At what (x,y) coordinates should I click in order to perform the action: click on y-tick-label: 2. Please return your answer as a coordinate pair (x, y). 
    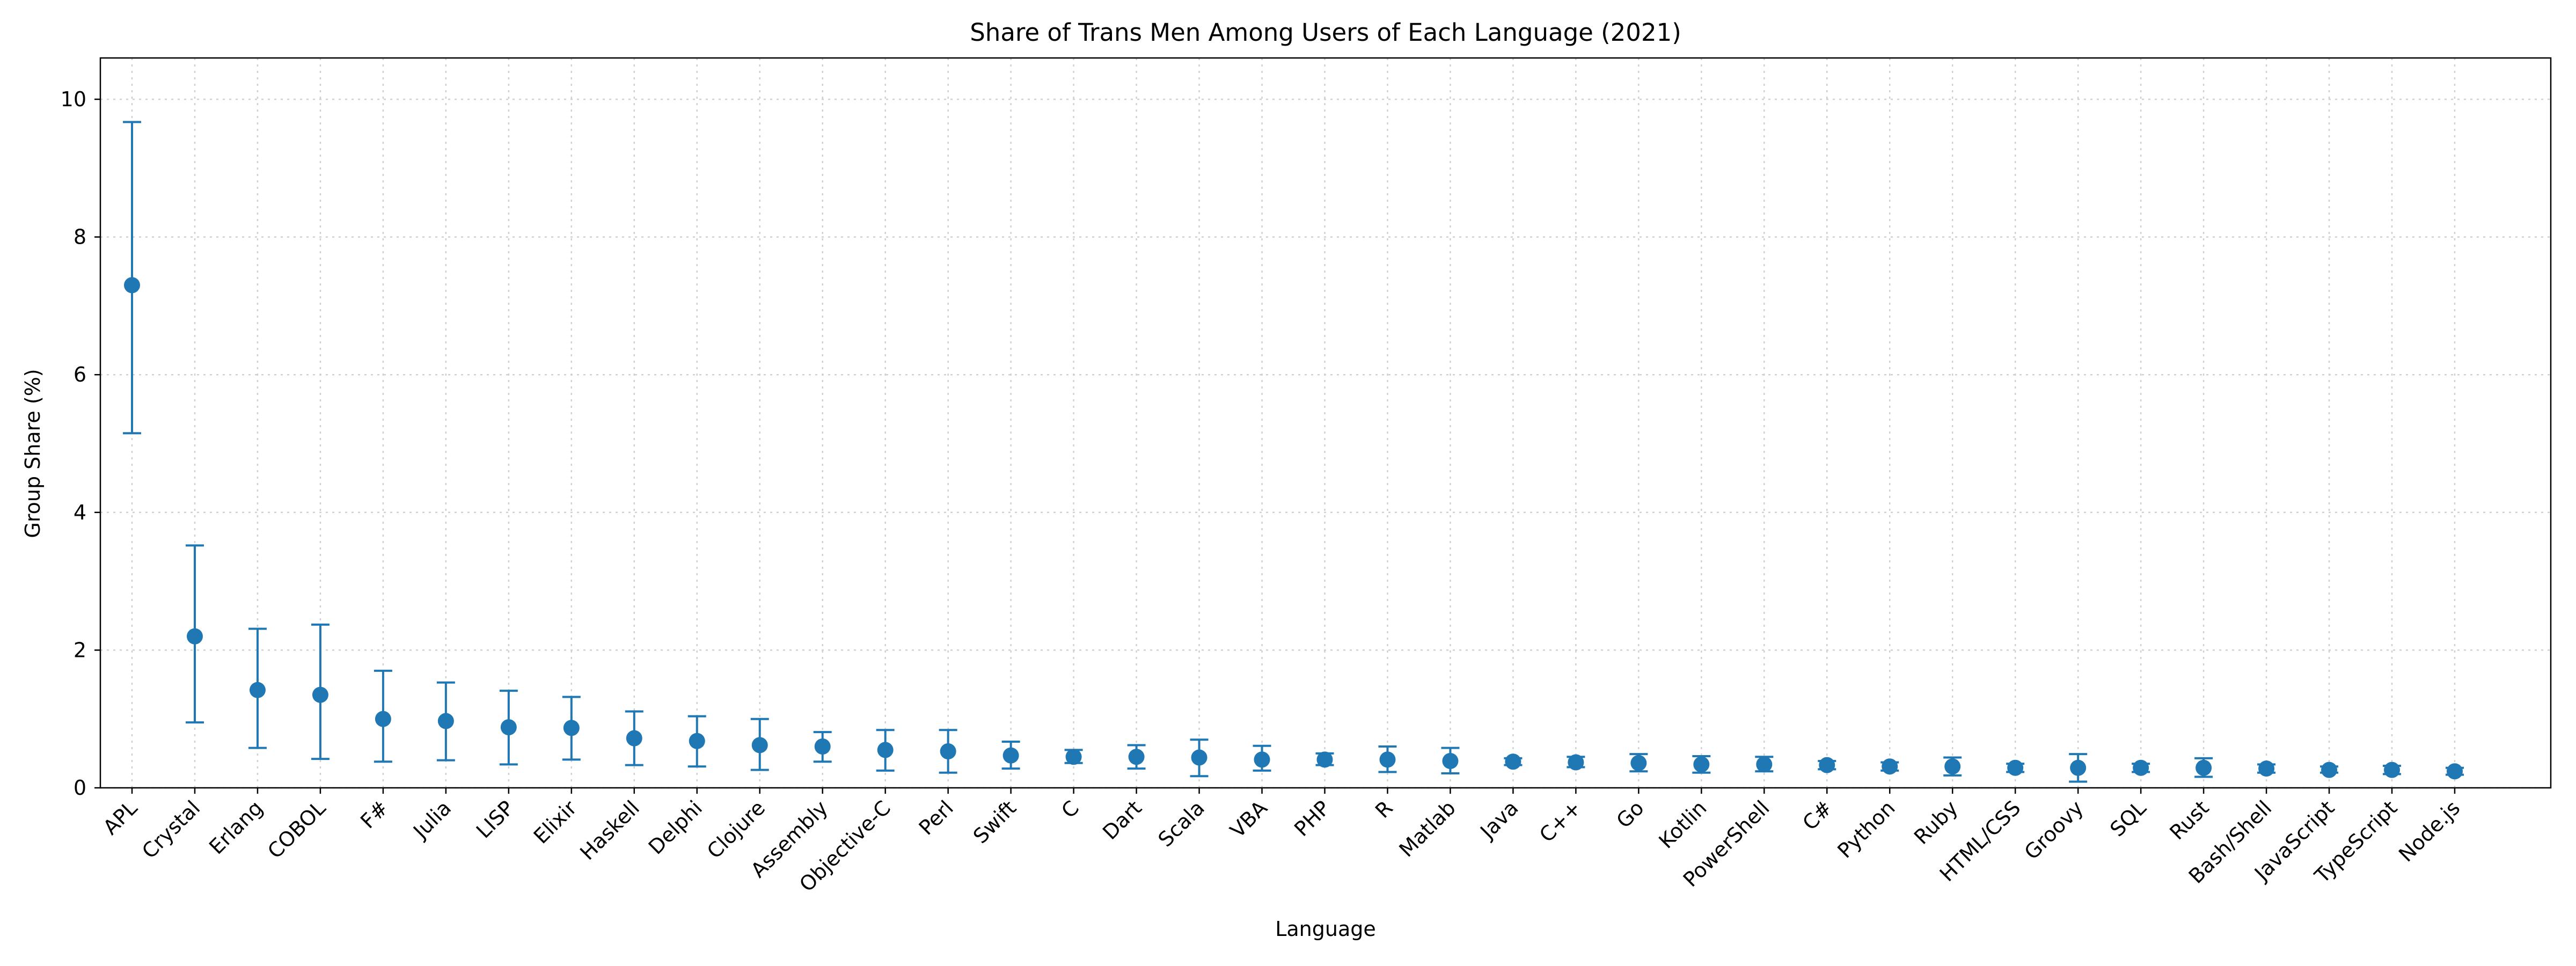
    Looking at the image, I should click on (80, 650).